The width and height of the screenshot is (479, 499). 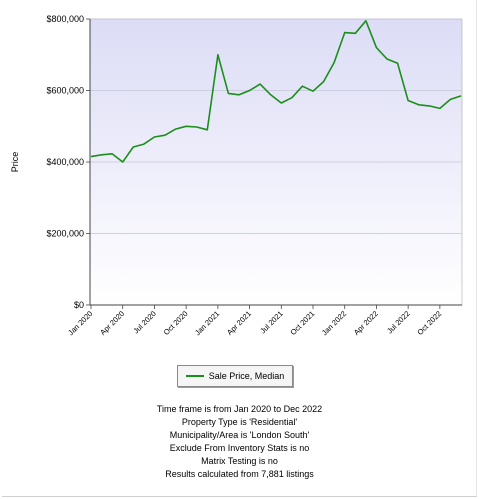 I want to click on x-tick-label: Oct 2021, so click(x=303, y=323).